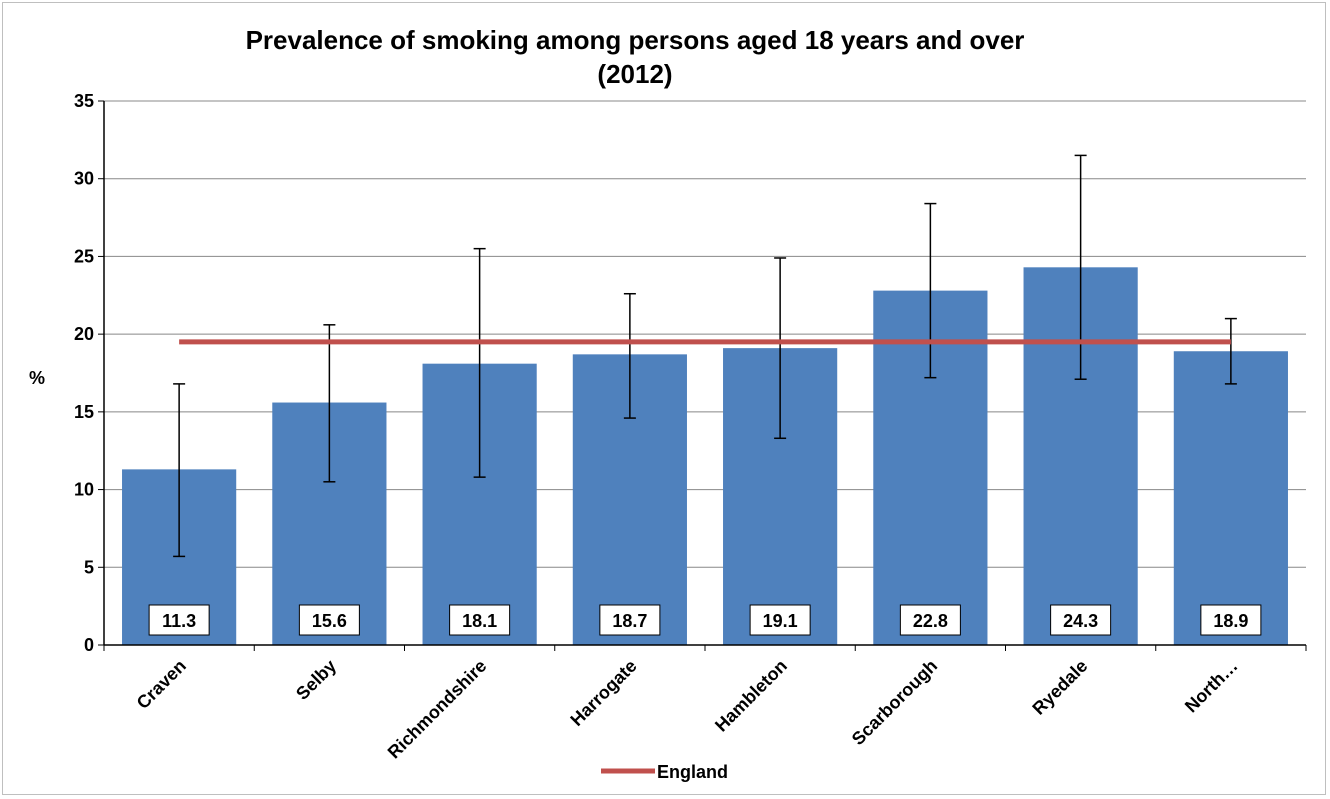 The image size is (1330, 799). I want to click on x-tick-label: Hambleton, so click(751, 696).